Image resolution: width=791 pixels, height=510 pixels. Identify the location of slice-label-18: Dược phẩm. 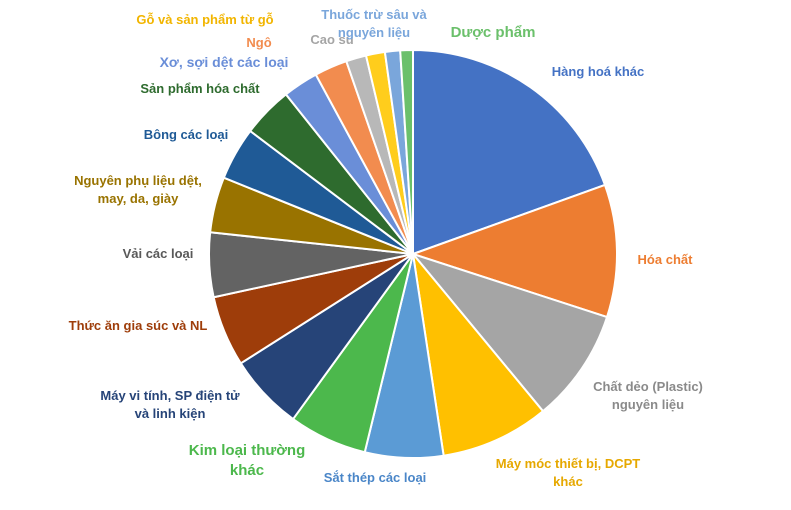
(493, 32).